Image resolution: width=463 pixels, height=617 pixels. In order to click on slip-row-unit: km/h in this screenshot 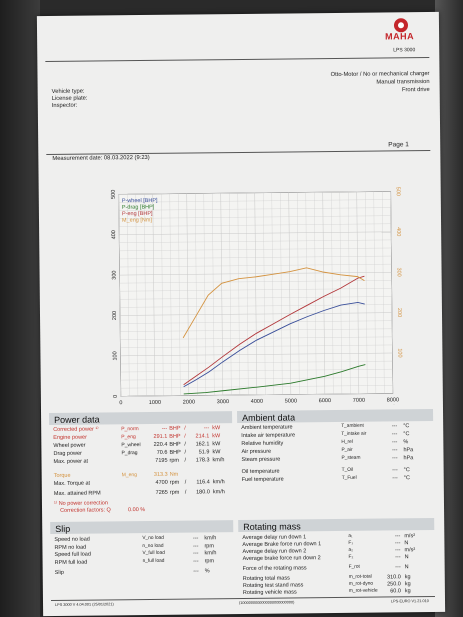, I will do `click(210, 553)`.